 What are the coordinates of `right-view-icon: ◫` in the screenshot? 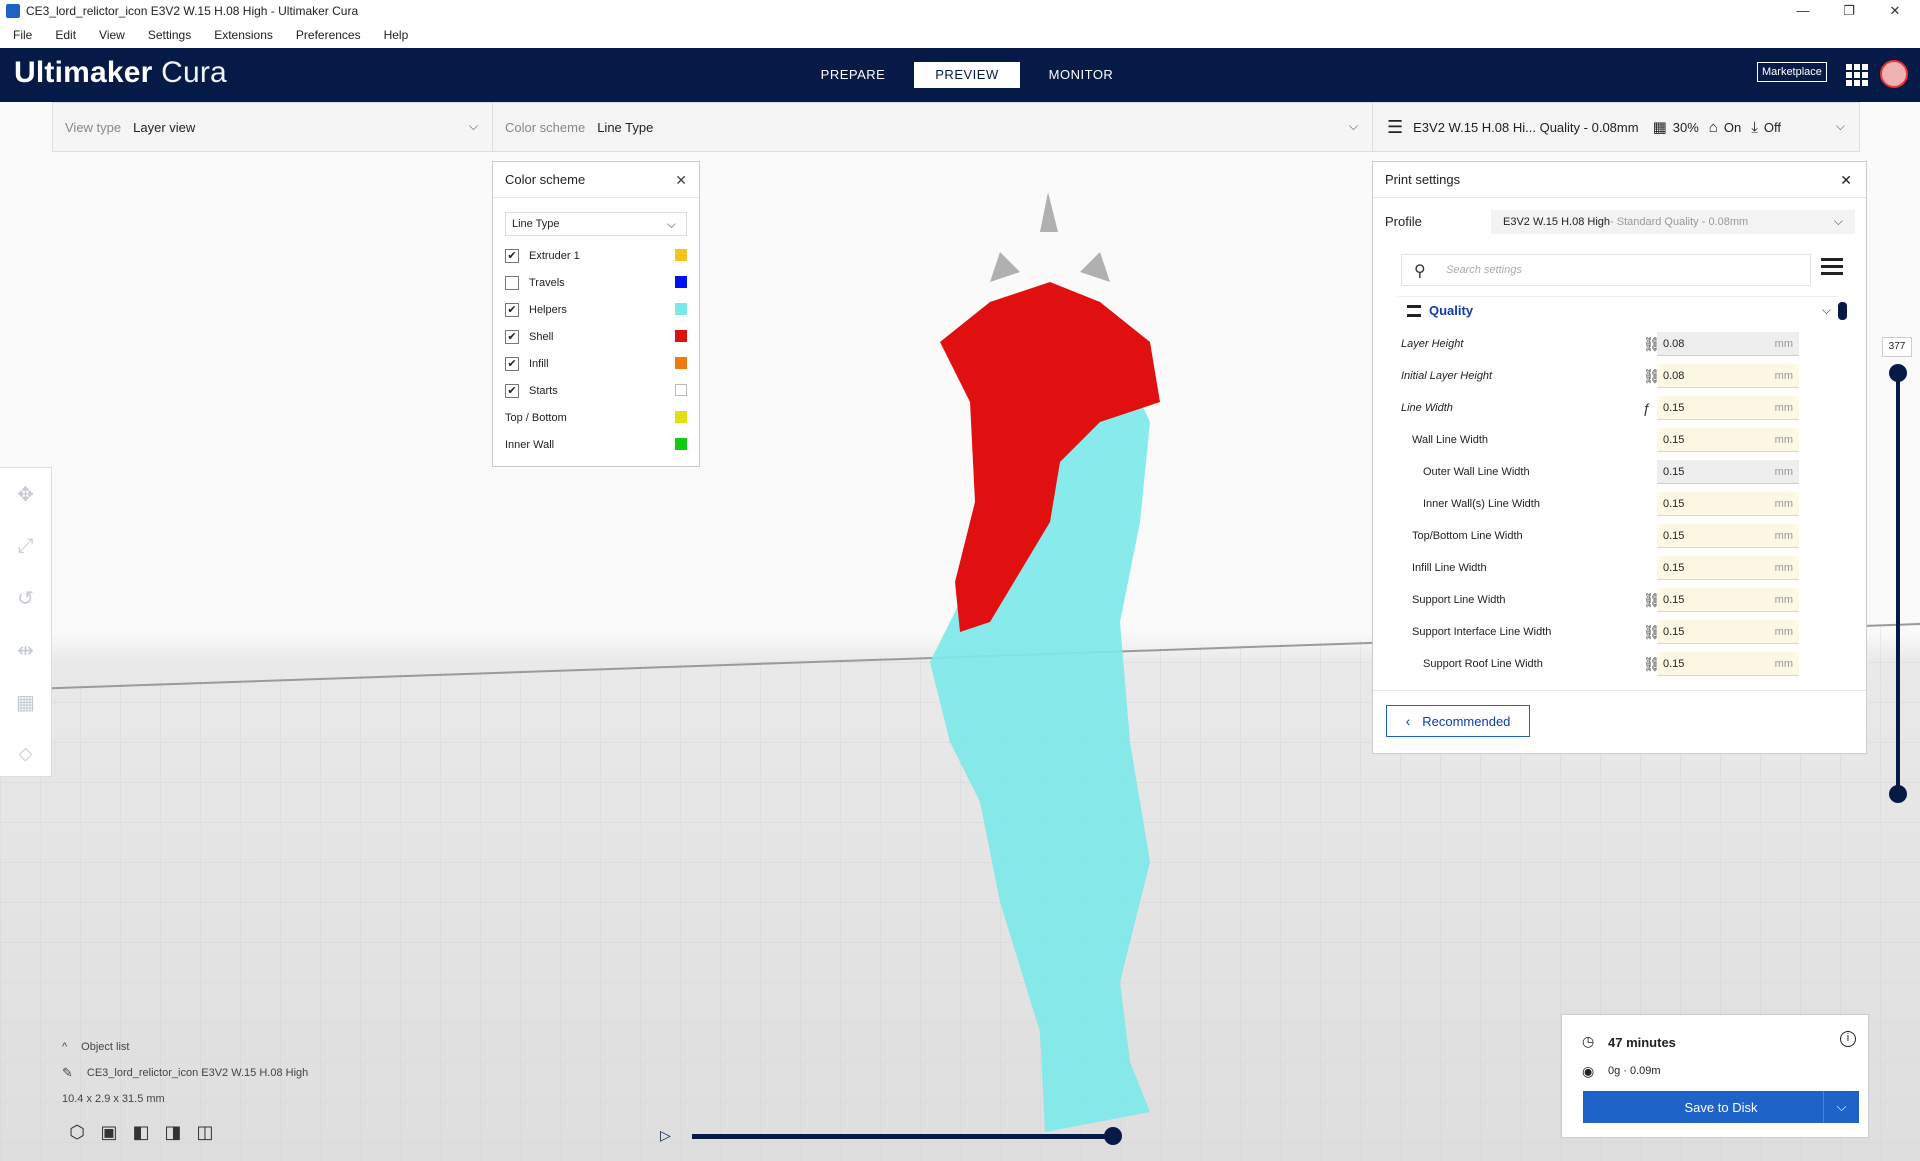 It's located at (205, 1132).